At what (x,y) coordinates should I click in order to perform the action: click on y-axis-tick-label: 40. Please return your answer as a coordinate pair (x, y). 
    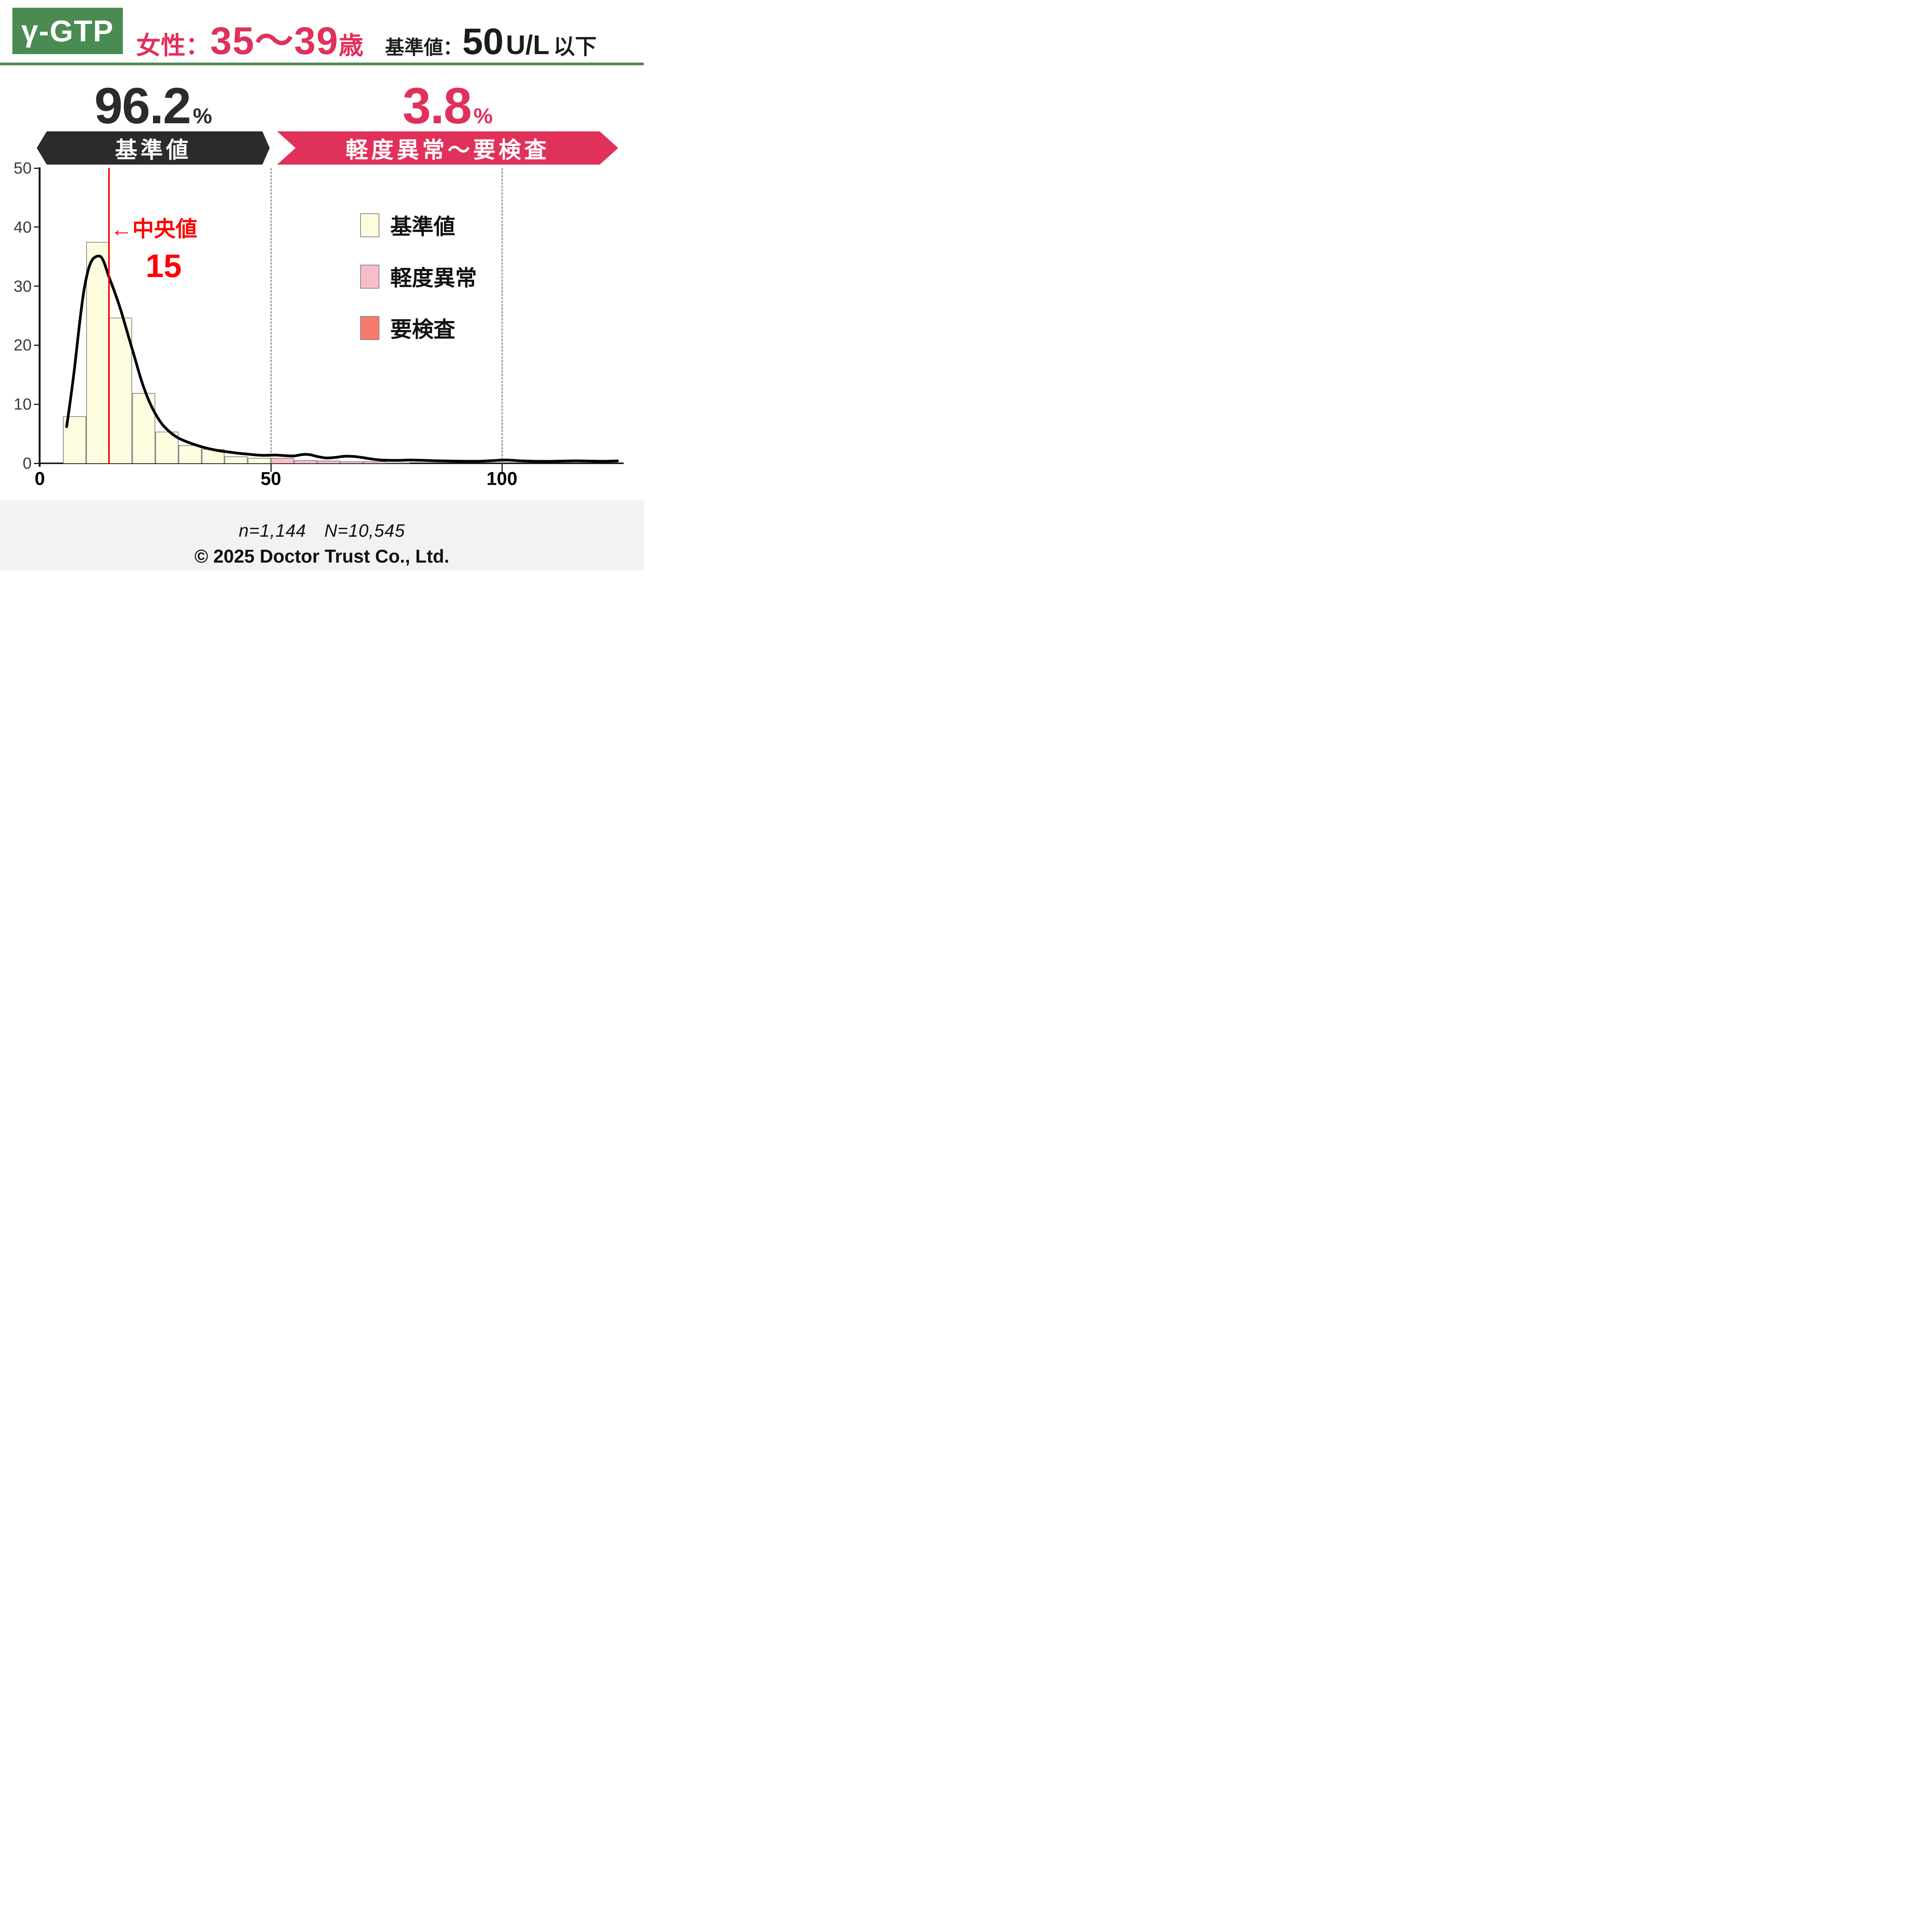
    Looking at the image, I should click on (23, 227).